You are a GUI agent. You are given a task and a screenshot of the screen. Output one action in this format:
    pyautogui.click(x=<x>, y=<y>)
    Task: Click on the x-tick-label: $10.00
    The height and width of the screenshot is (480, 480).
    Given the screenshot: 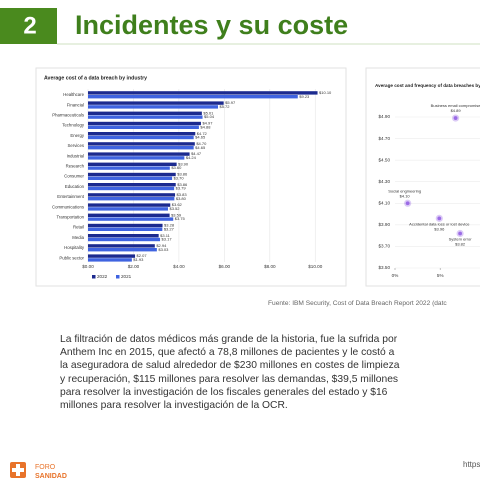 What is the action you would take?
    pyautogui.click(x=315, y=266)
    